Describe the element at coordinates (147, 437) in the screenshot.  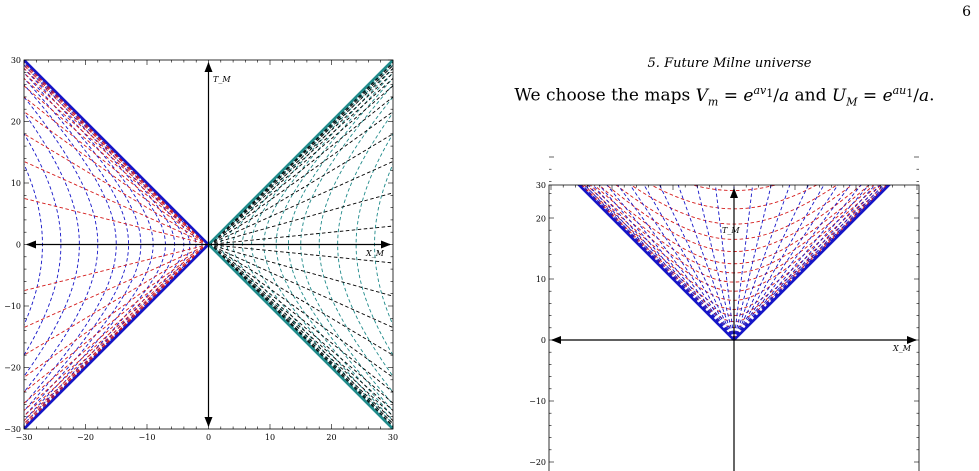
I see `left-x-tick-label: −10` at that location.